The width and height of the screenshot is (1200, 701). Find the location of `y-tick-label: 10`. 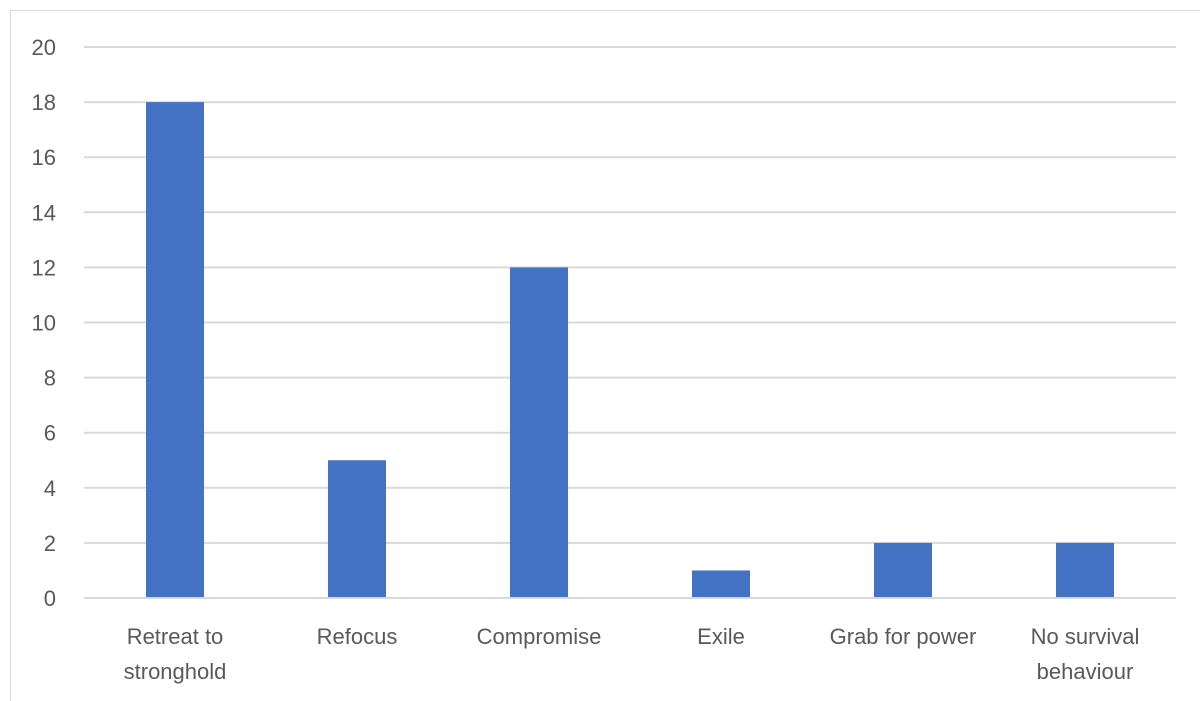

y-tick-label: 10 is located at coordinates (44, 323).